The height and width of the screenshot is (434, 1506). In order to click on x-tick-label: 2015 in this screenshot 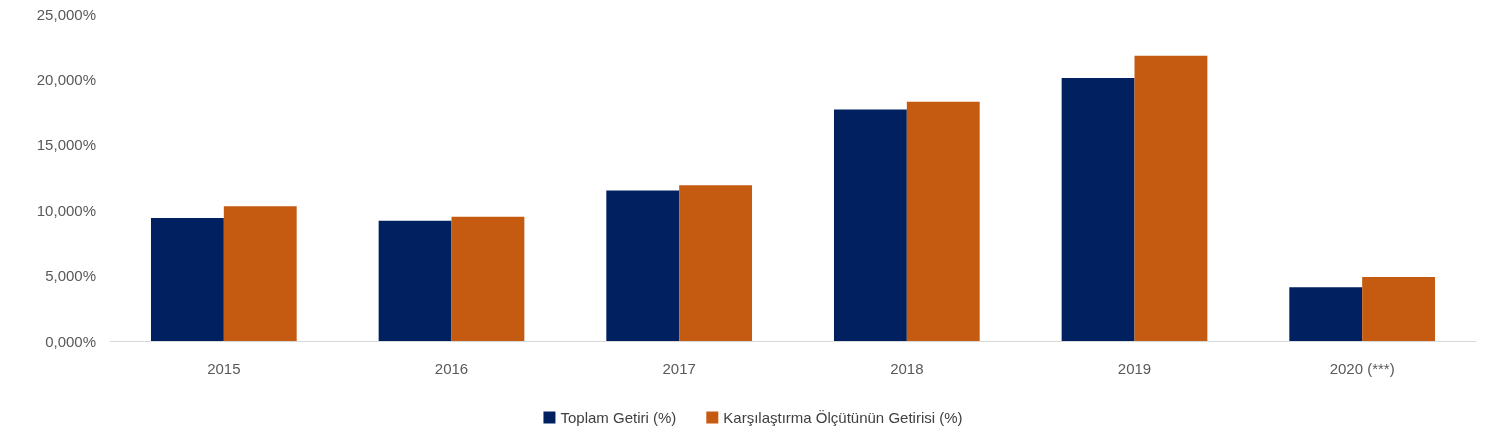, I will do `click(224, 368)`.